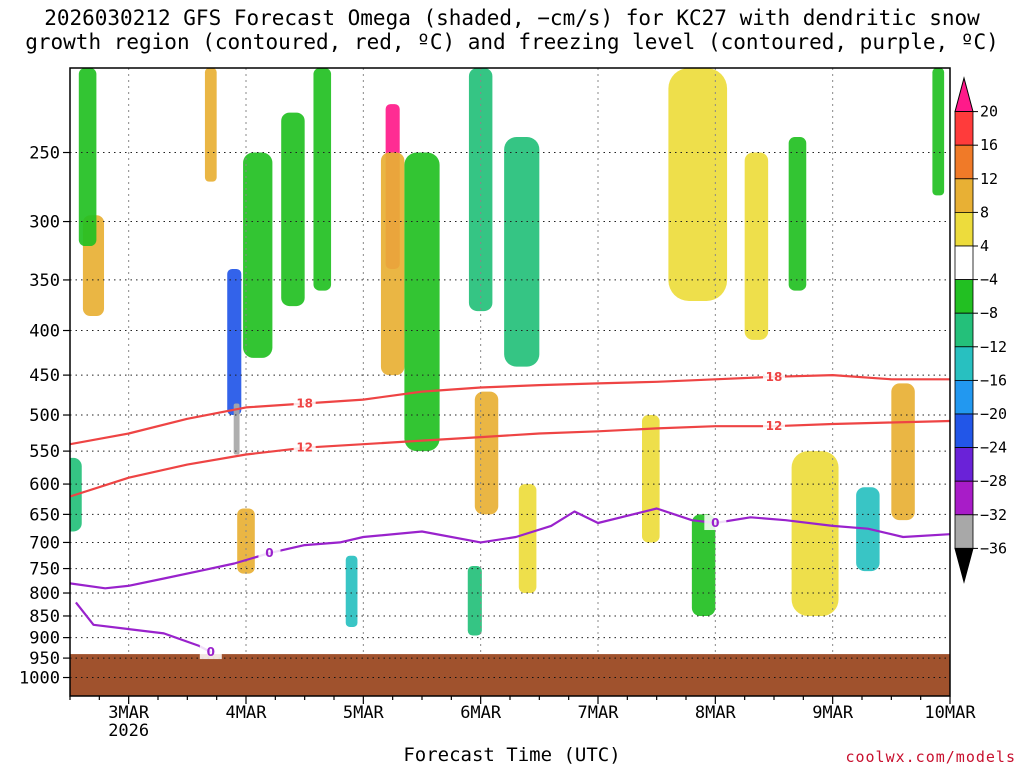 The image size is (1024, 768). Describe the element at coordinates (44, 452) in the screenshot. I see `y-tick-label-550: 550` at that location.